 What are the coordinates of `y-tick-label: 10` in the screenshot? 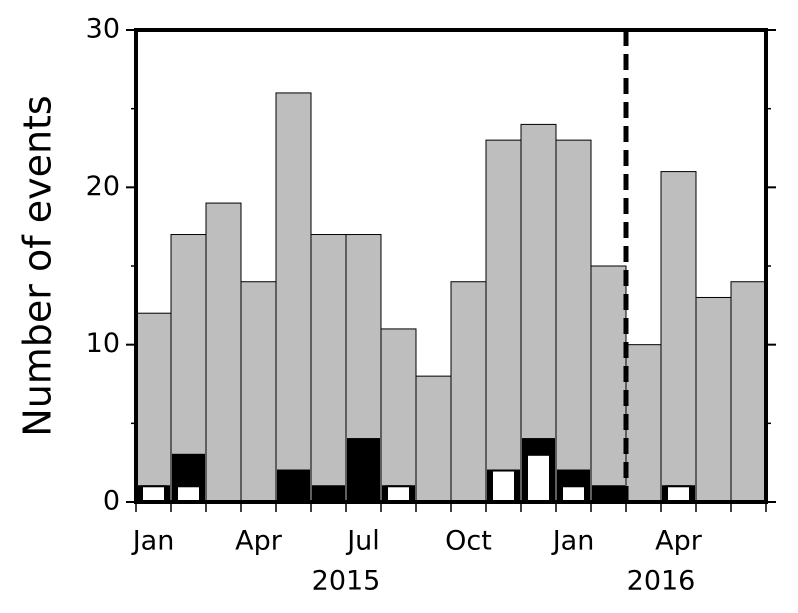 It's located at (103, 343).